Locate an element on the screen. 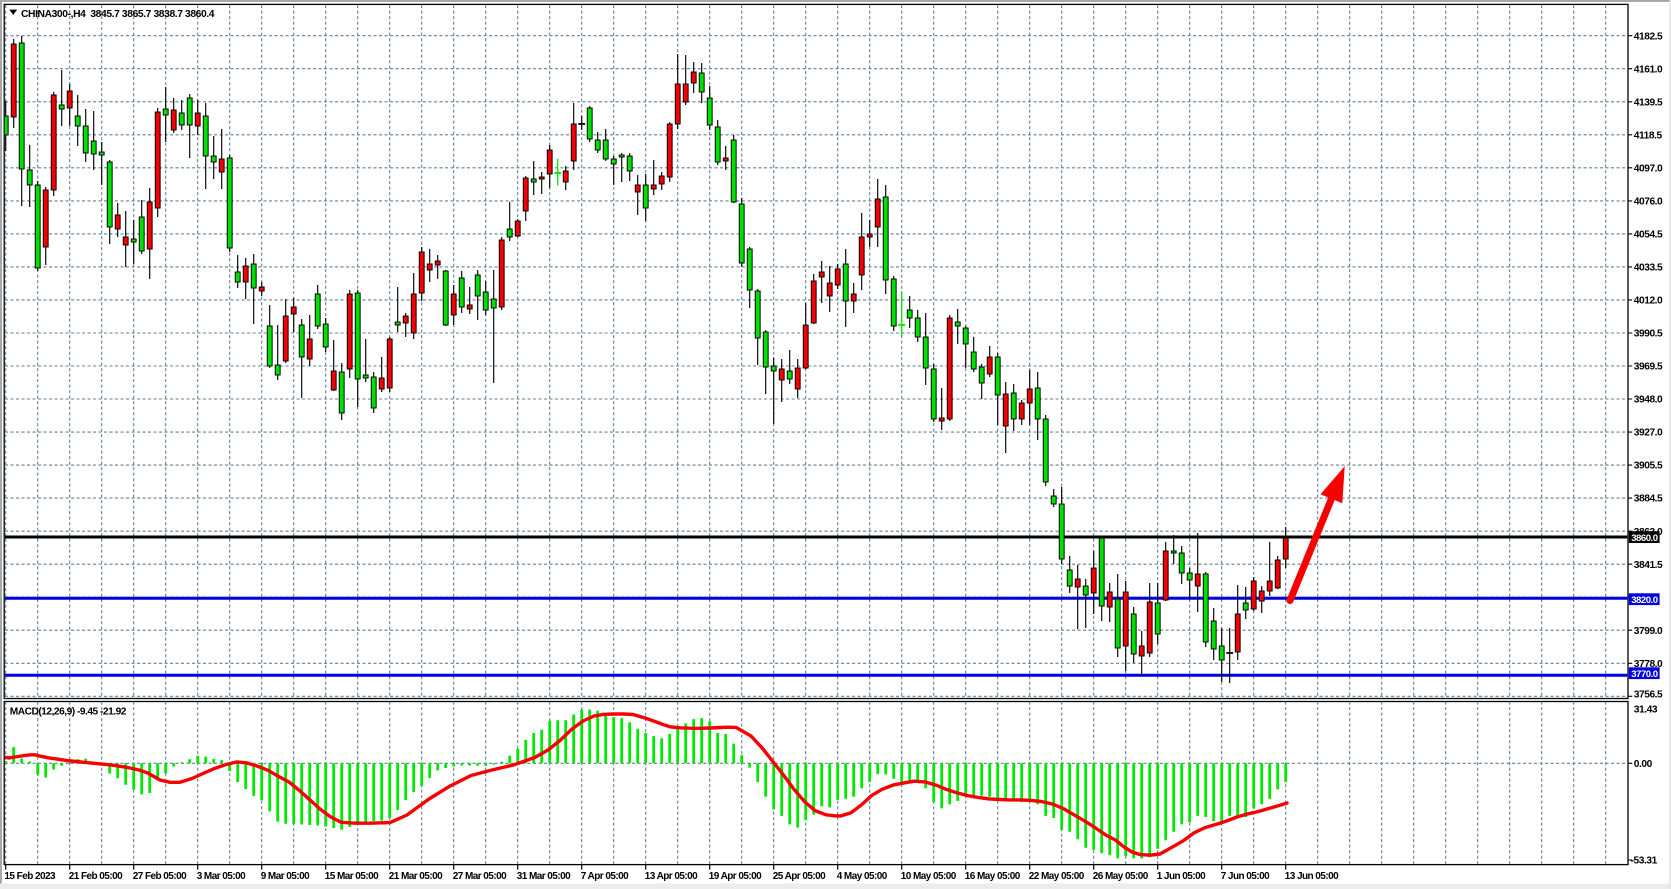  svg-text: MACD(12,26,9) -9.45 -21.92 is located at coordinates (68, 711).